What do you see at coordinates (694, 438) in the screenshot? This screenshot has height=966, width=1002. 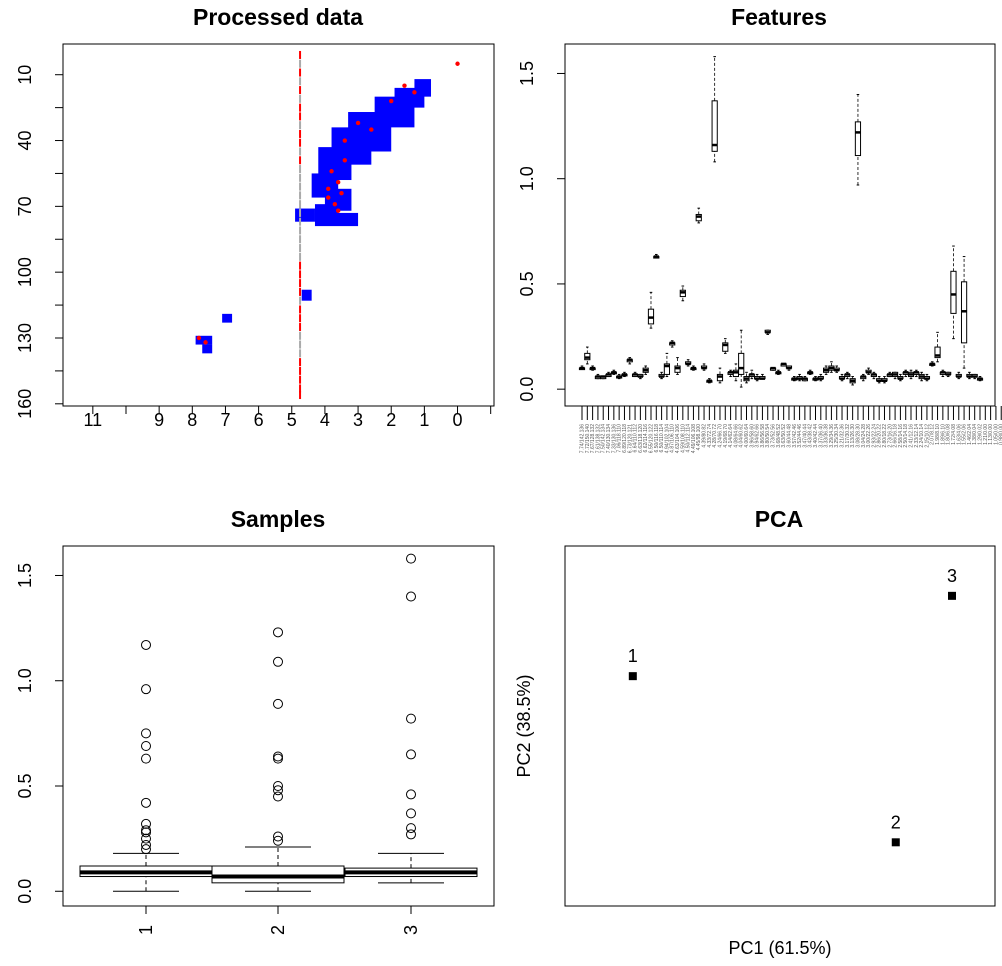 I see `feature-label: 4.49/106.108` at bounding box center [694, 438].